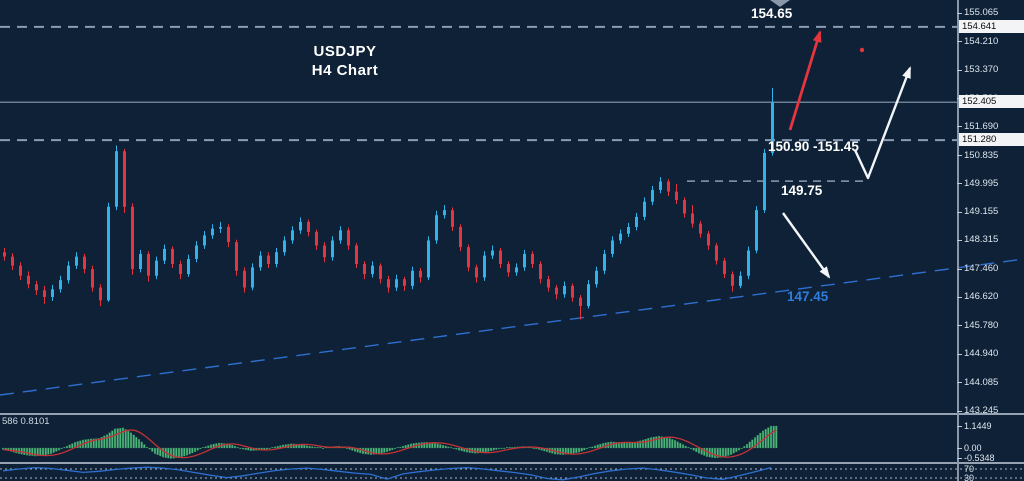 Image resolution: width=1024 pixels, height=481 pixels. Describe the element at coordinates (973, 448) in the screenshot. I see `macd-axis-label: 0.00` at that location.